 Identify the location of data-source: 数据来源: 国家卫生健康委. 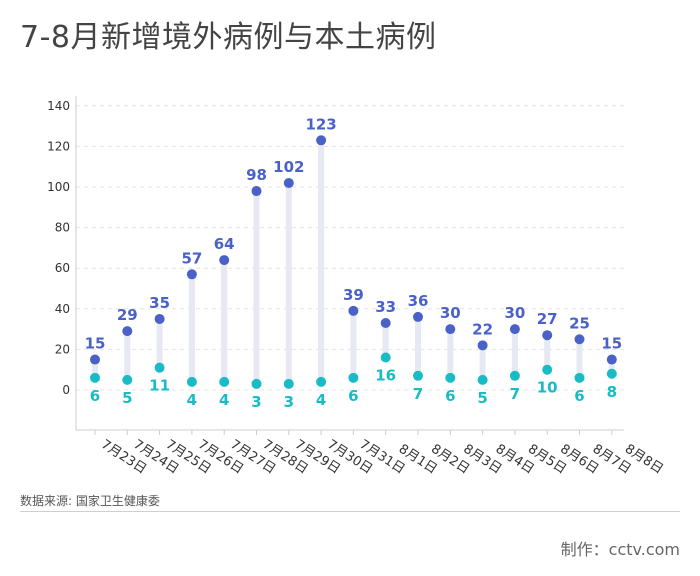
(90, 501).